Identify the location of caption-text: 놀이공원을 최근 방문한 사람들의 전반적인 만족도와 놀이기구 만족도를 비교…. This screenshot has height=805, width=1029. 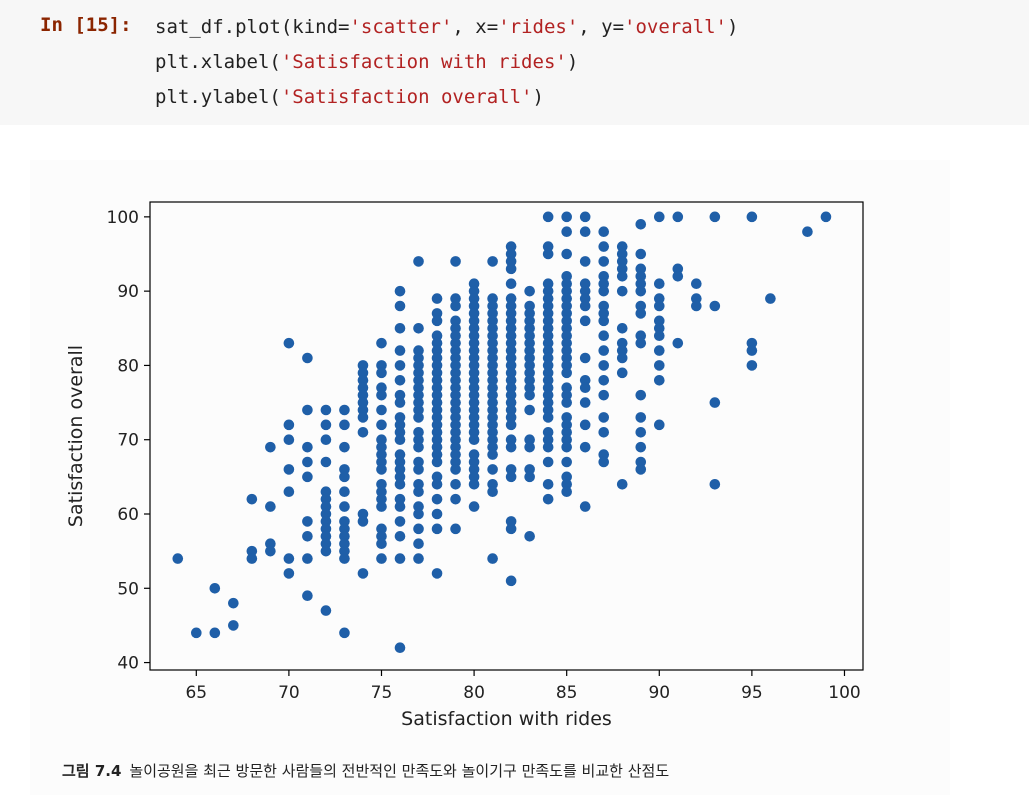
(399, 771).